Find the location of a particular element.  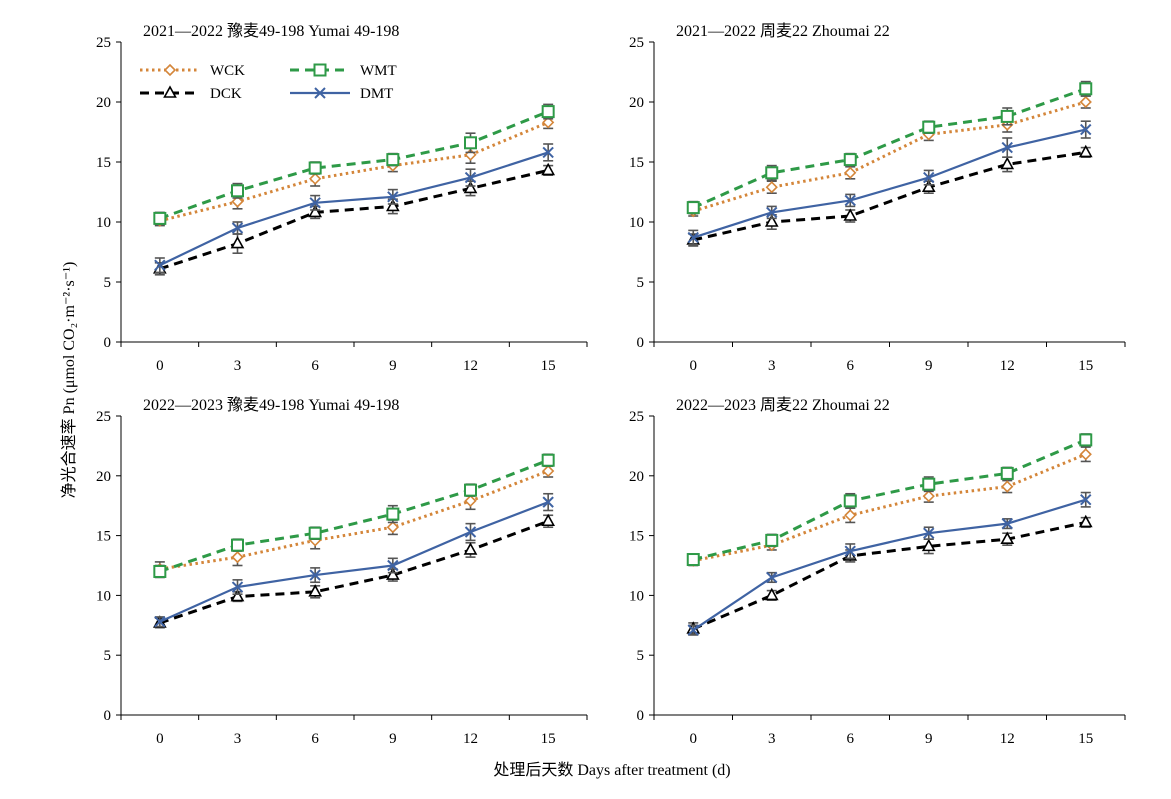

series-dck is located at coordinates (889, 195).